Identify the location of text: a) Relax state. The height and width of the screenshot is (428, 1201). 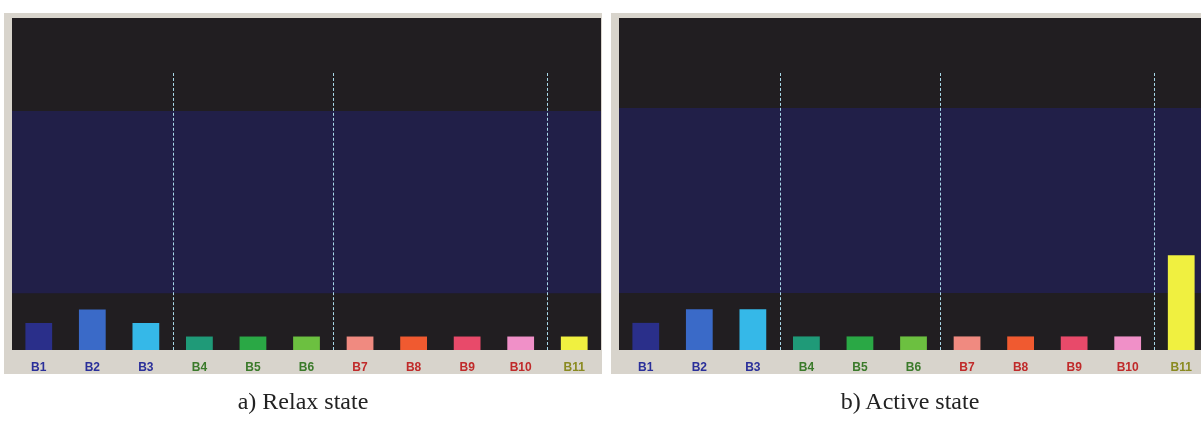
(303, 401).